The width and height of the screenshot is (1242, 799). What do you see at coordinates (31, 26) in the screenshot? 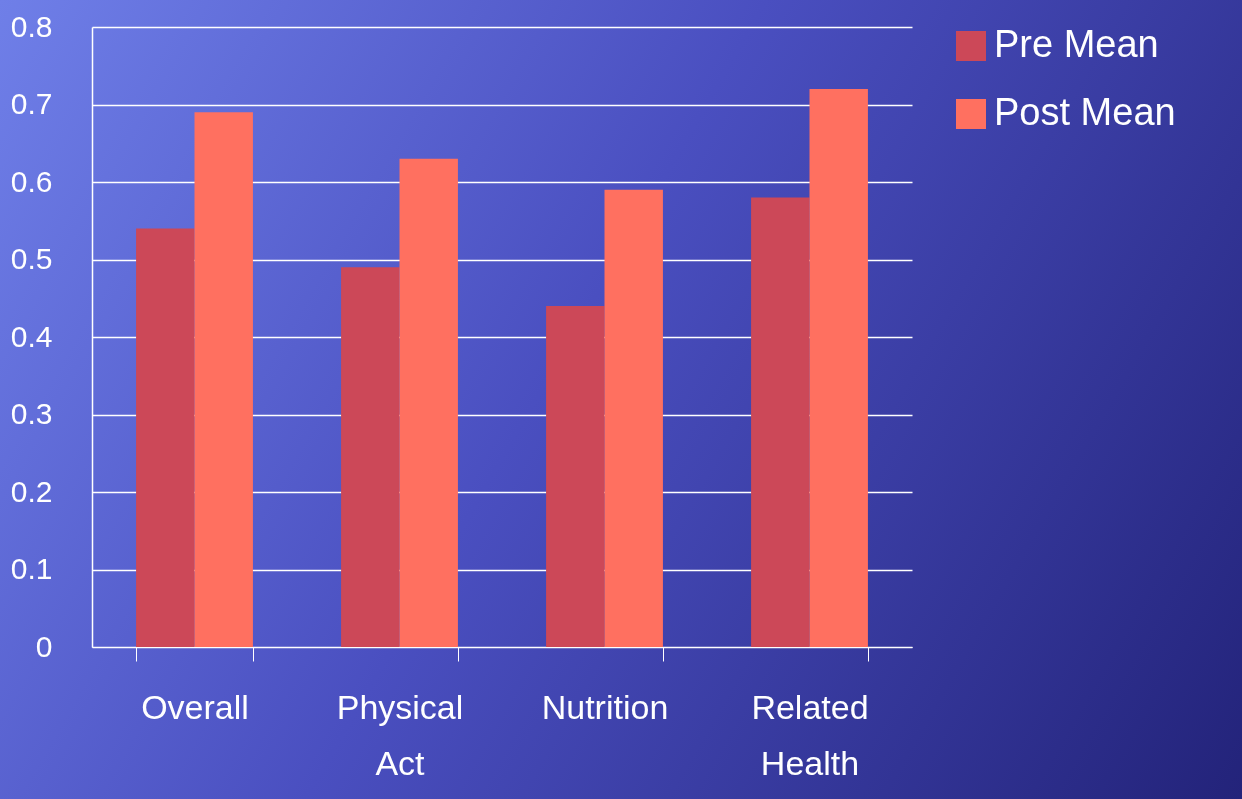
I see `y-tick-label: 0.8` at bounding box center [31, 26].